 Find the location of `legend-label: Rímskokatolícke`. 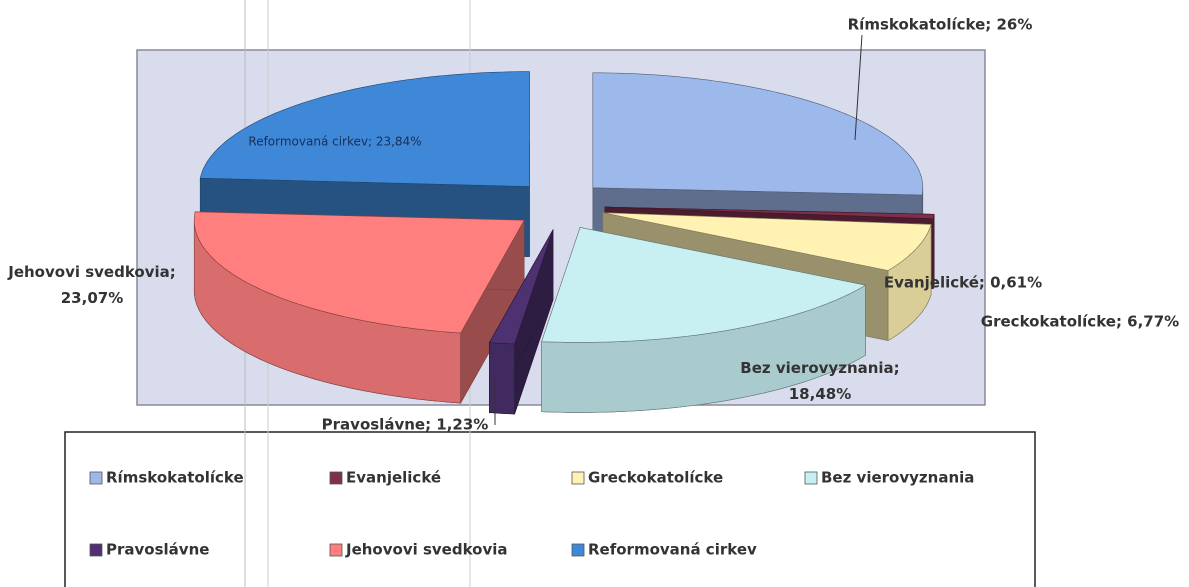

legend-label: Rímskokatolícke is located at coordinates (175, 478).